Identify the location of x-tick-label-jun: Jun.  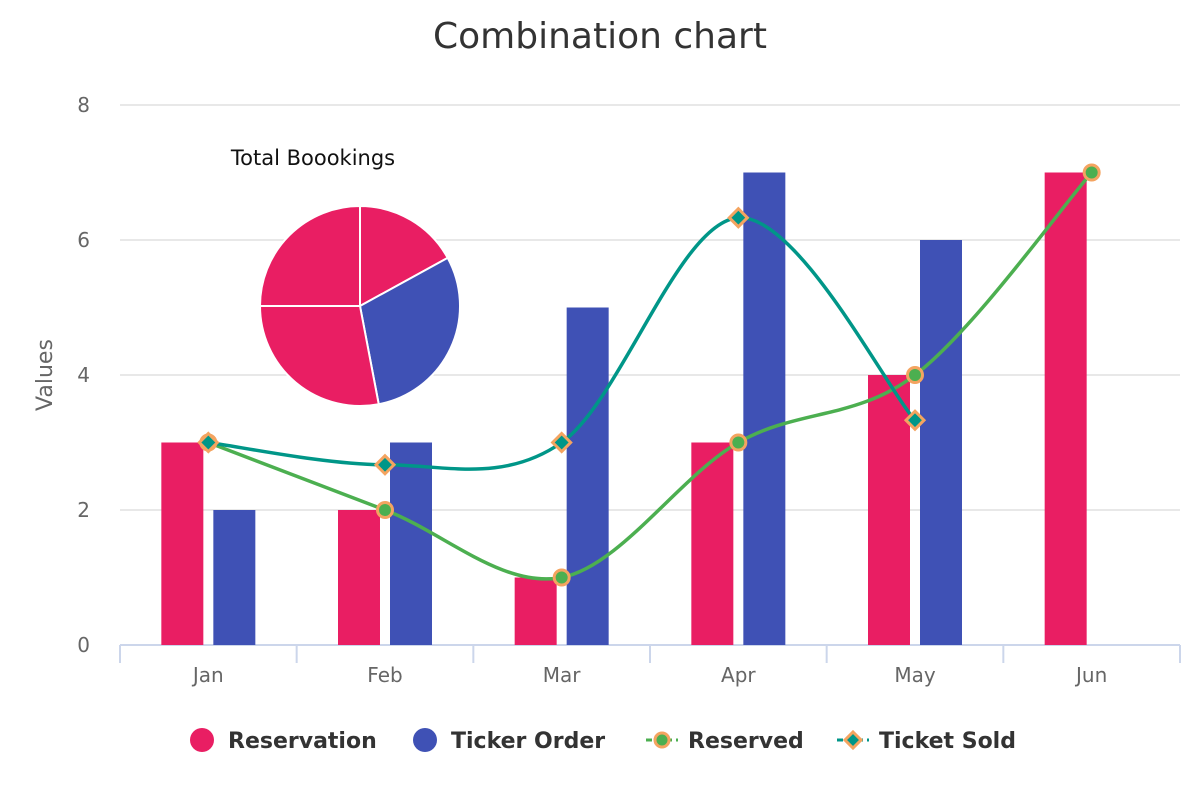
(1090, 675).